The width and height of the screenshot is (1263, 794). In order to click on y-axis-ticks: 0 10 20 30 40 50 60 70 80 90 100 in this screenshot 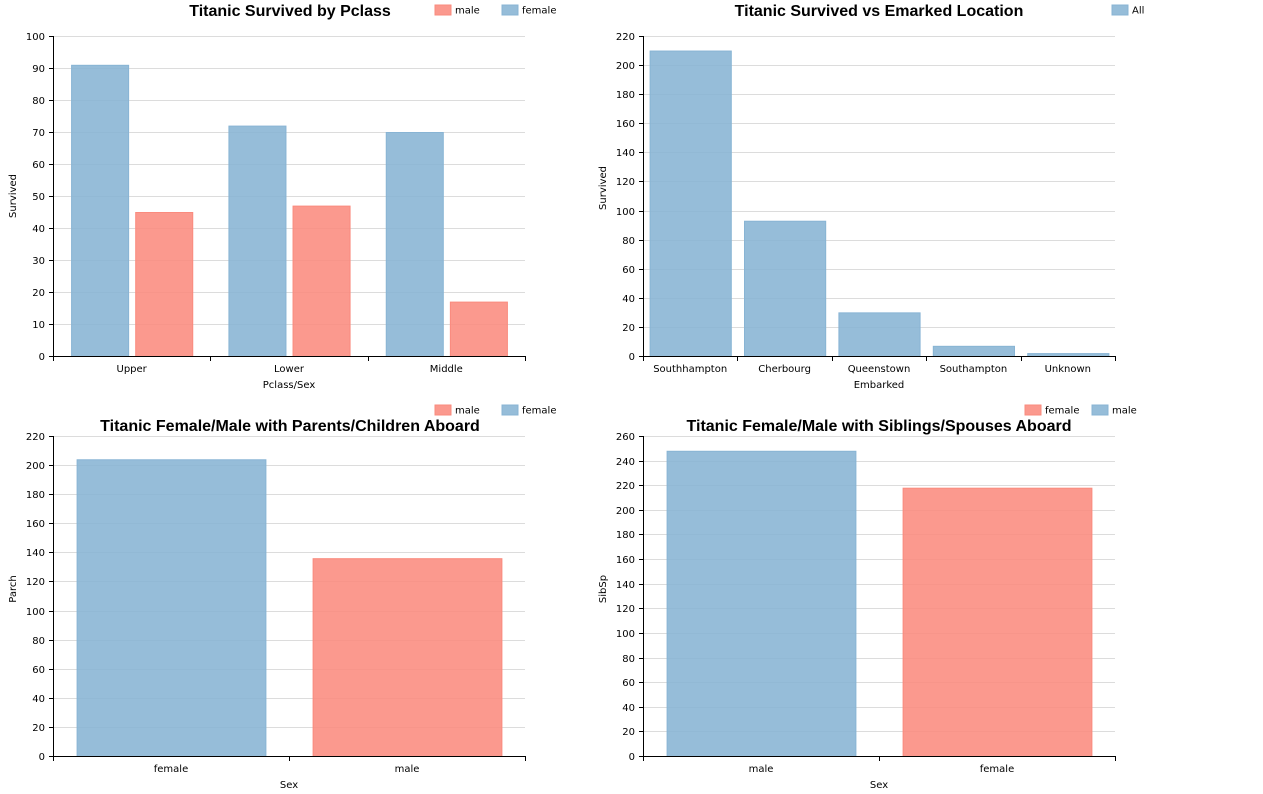, I will do `click(39, 197)`.